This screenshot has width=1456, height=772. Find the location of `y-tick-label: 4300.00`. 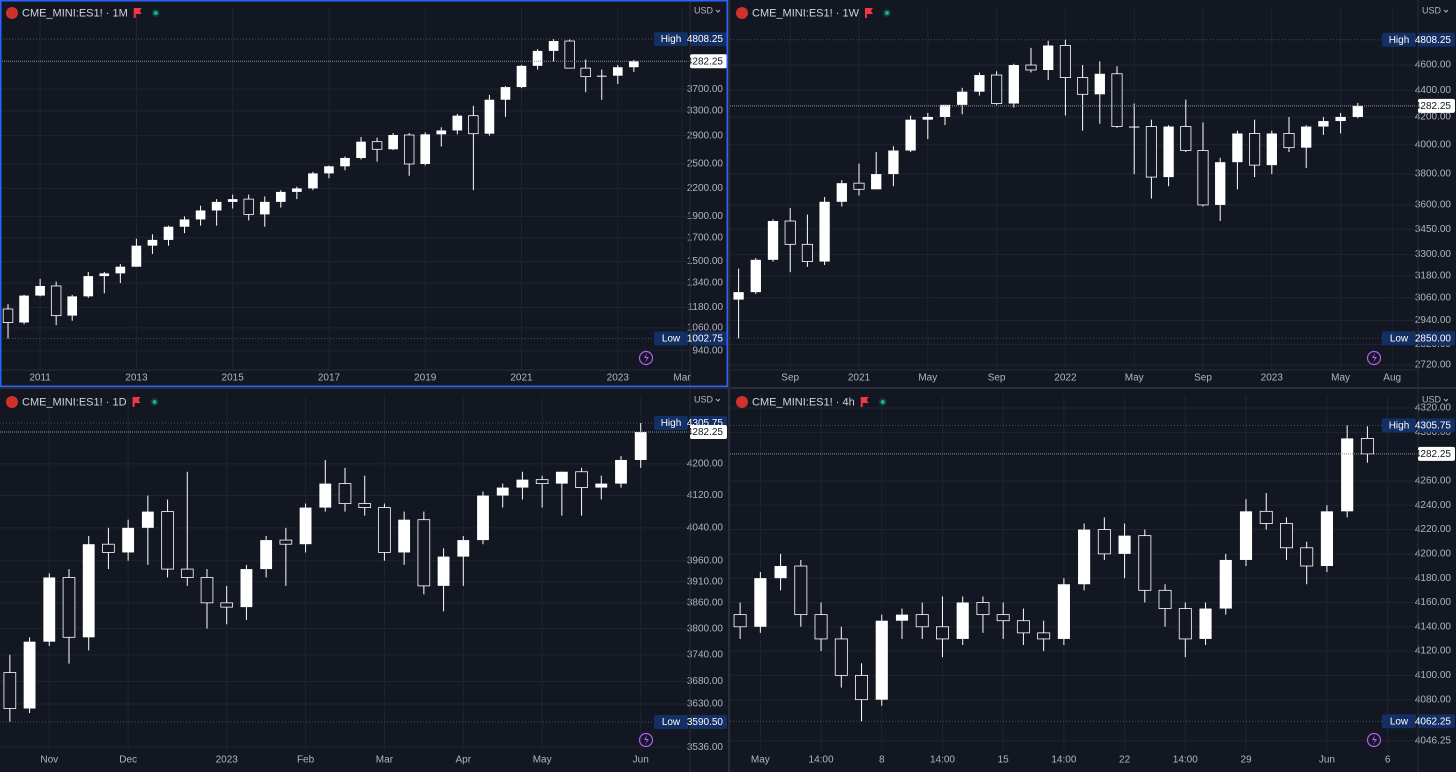

y-tick-label: 4300.00 is located at coordinates (1433, 432).